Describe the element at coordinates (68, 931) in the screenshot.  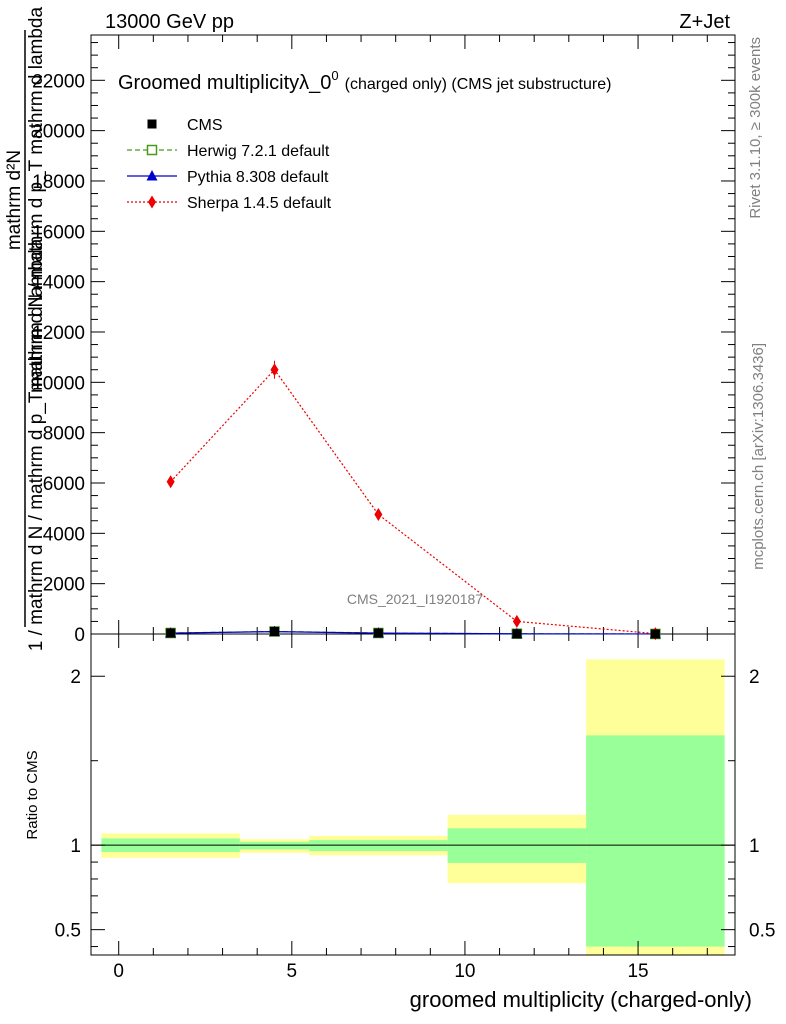
I see `ratio-ytick-label-0: 0.5` at that location.